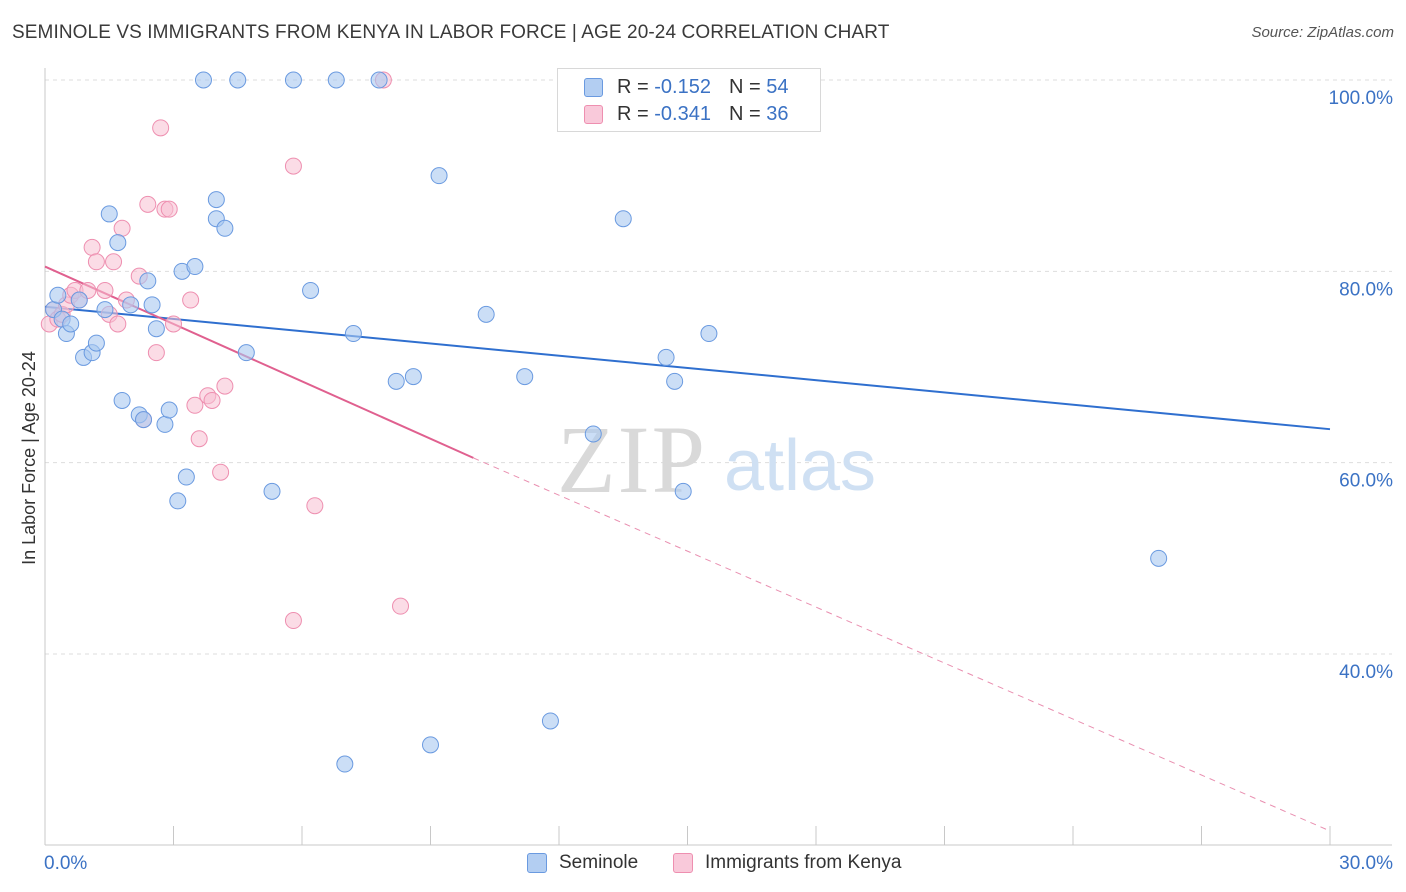 The height and width of the screenshot is (892, 1406). I want to click on y-axis-label: In Labor Force | Age 20-24, so click(29, 458).